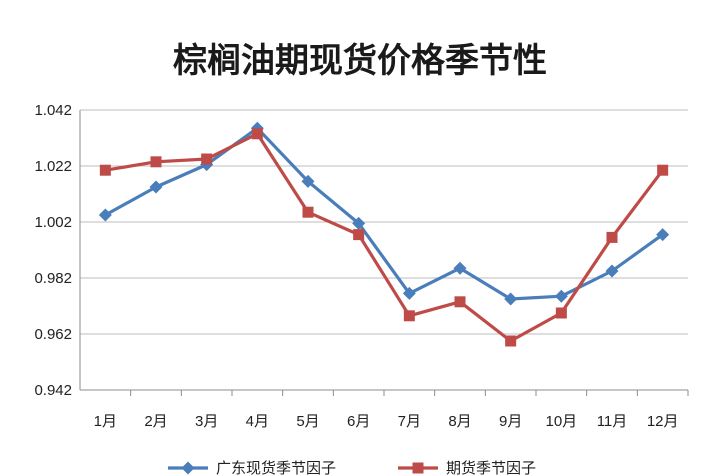  I want to click on x-tick-label: 4月, so click(257, 421).